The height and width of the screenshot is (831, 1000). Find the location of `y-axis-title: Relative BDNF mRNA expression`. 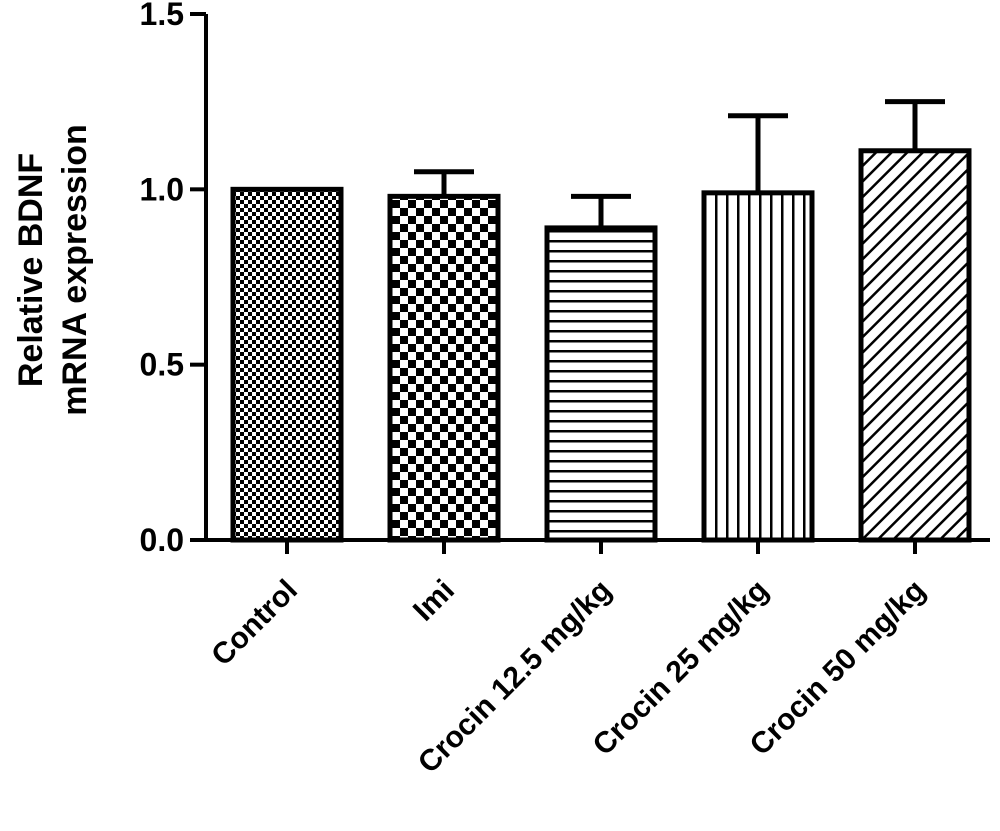

y-axis-title: Relative BDNF mRNA expression is located at coordinates (53, 270).